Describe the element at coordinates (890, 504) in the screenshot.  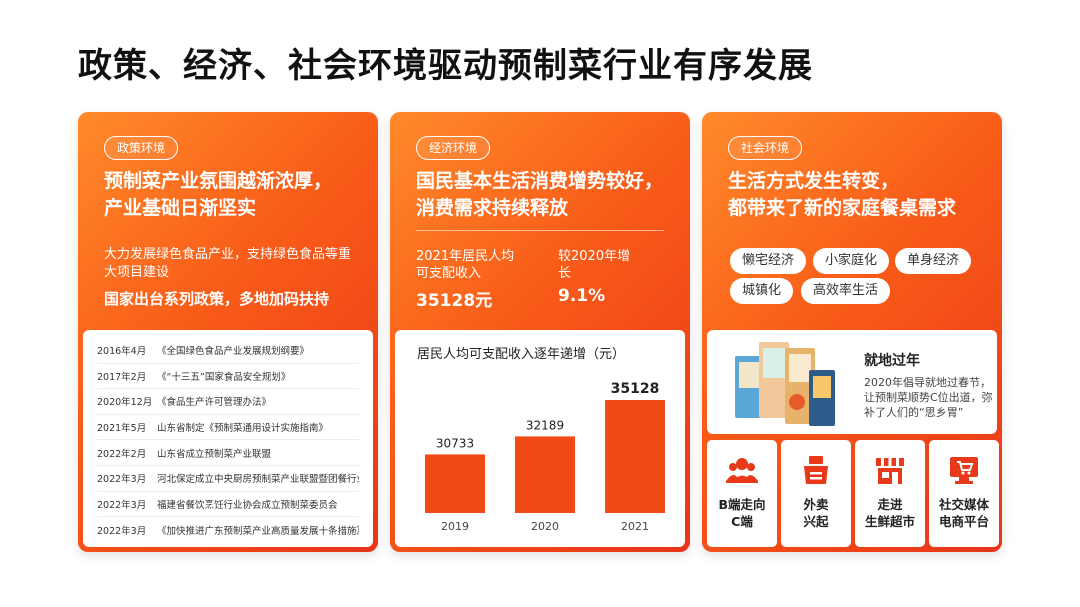
I see `tile-label-line1: 走进` at that location.